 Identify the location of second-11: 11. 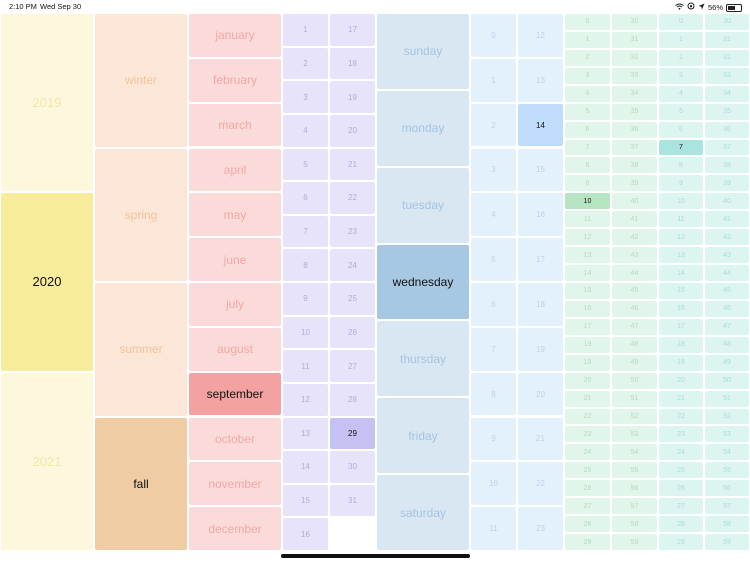
(681, 219).